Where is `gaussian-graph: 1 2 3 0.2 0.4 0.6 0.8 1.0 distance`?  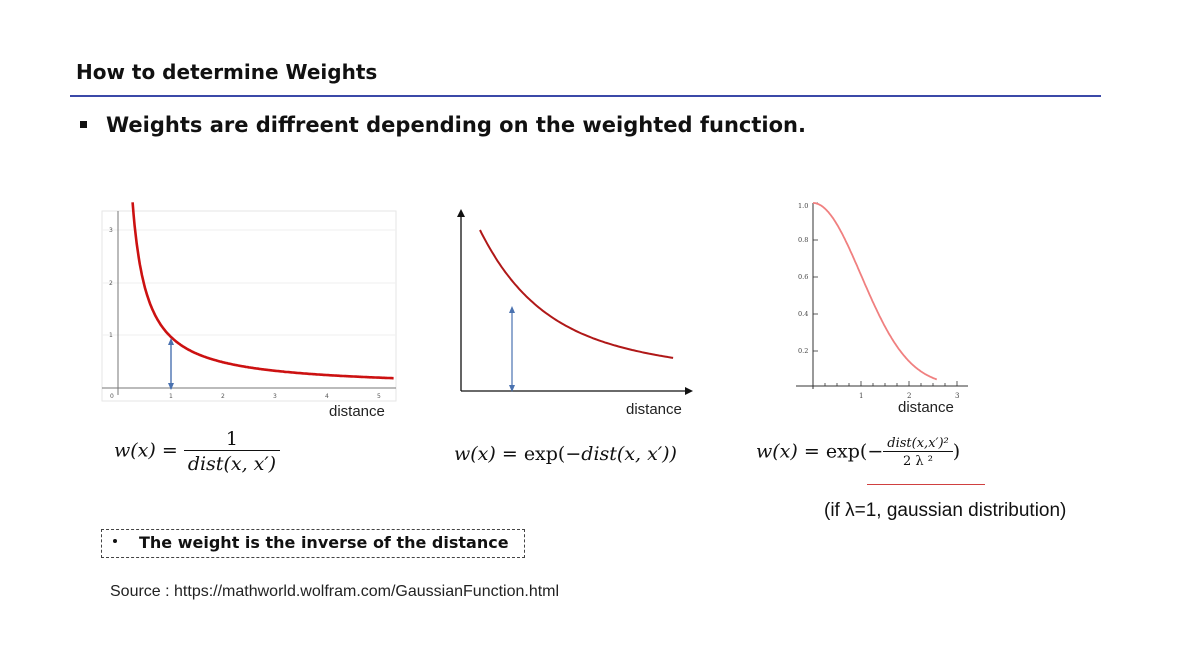
gaussian-graph: 1 2 3 0.2 0.4 0.6 0.8 1.0 distance is located at coordinates (882, 309).